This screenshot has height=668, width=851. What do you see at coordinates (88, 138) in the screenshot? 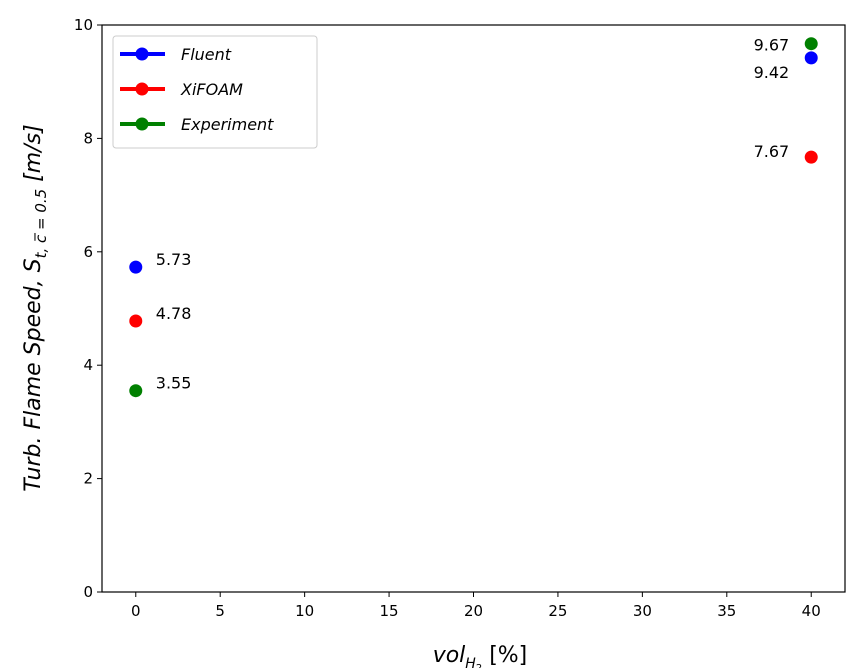
I see `y-tick-label: 8` at bounding box center [88, 138].